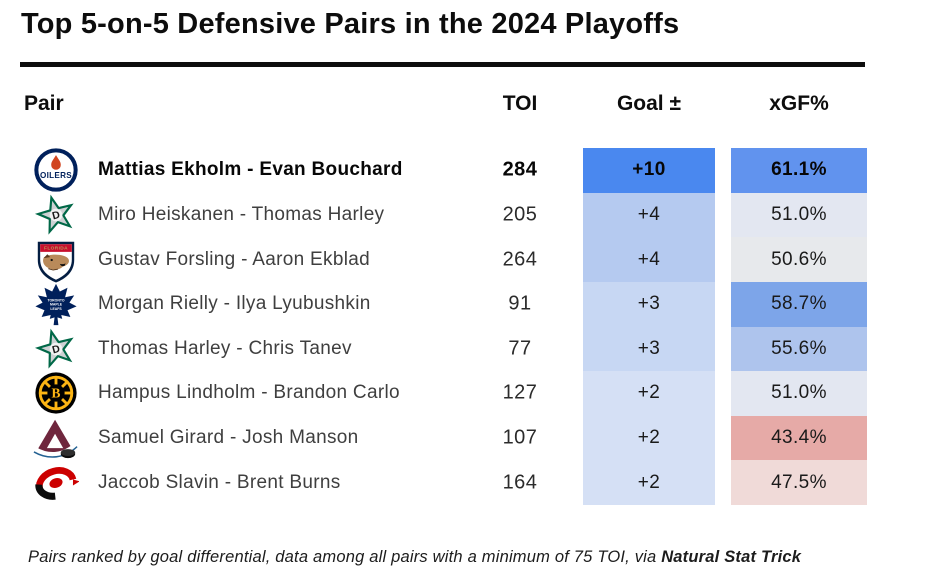 Image resolution: width=946 pixels, height=578 pixels. I want to click on pair-names: Gustav Forsling - Aaron Ekblad, so click(234, 259).